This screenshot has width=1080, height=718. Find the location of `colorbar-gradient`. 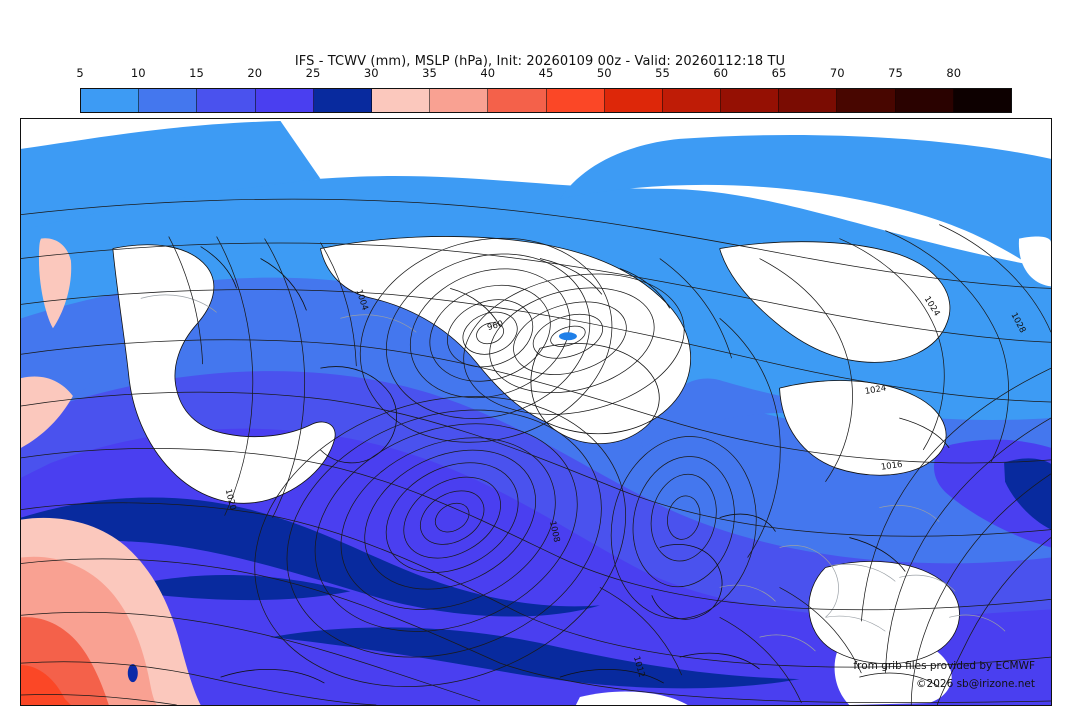

colorbar-gradient is located at coordinates (546, 100).